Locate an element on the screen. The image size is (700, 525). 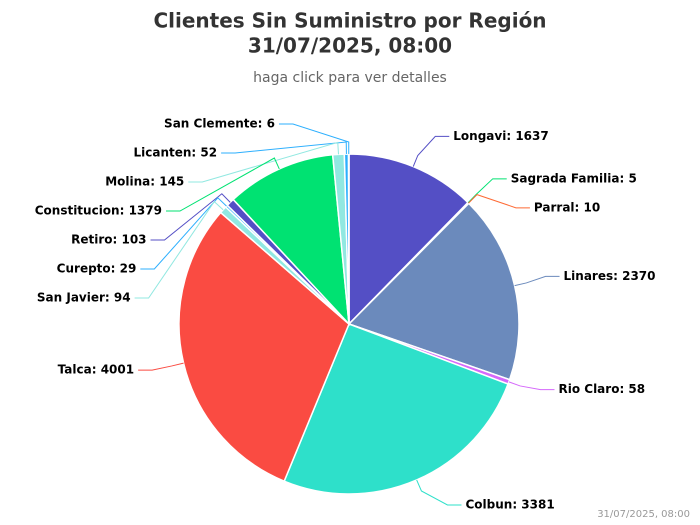
data-label: Talca: 4001 is located at coordinates (96, 370).